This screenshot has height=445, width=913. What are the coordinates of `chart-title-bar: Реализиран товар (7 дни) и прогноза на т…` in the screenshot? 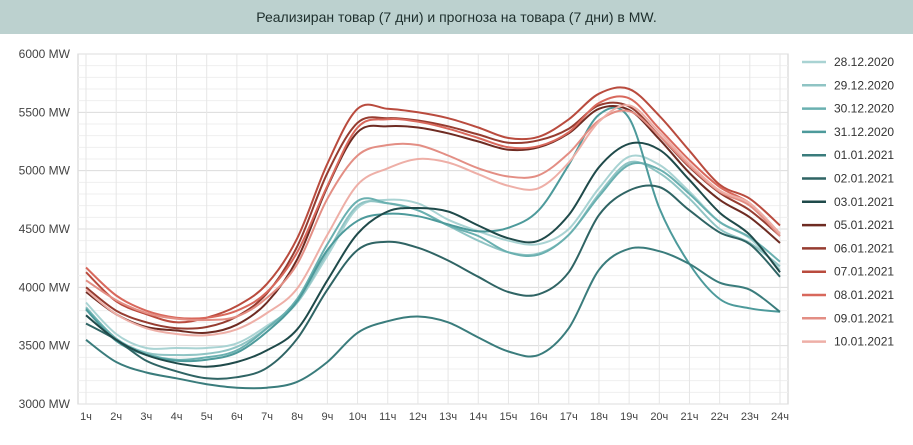 It's located at (456, 17).